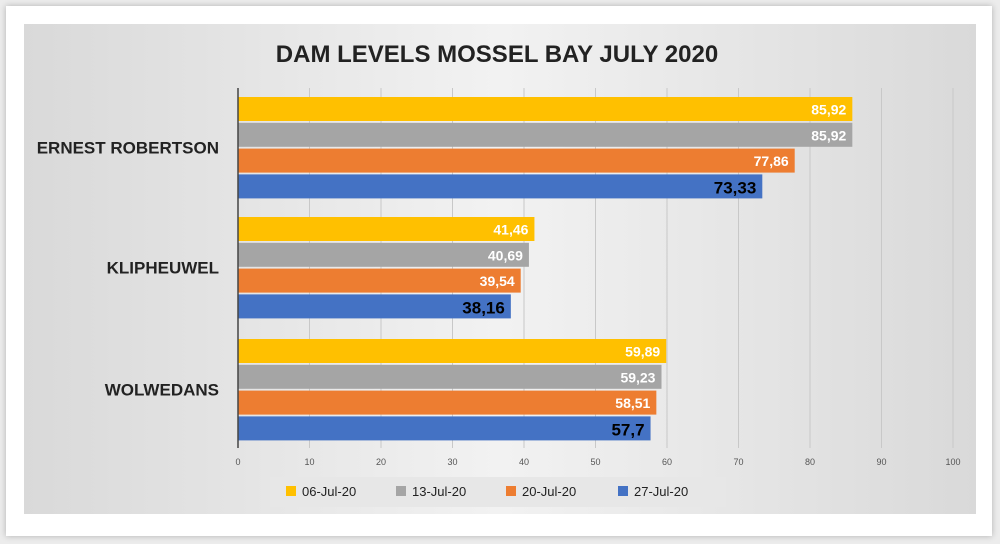 Image resolution: width=1000 pixels, height=544 pixels. I want to click on x-tick-labels: 0 10 20 30 40 50 60 70 80 90 100, so click(597, 462).